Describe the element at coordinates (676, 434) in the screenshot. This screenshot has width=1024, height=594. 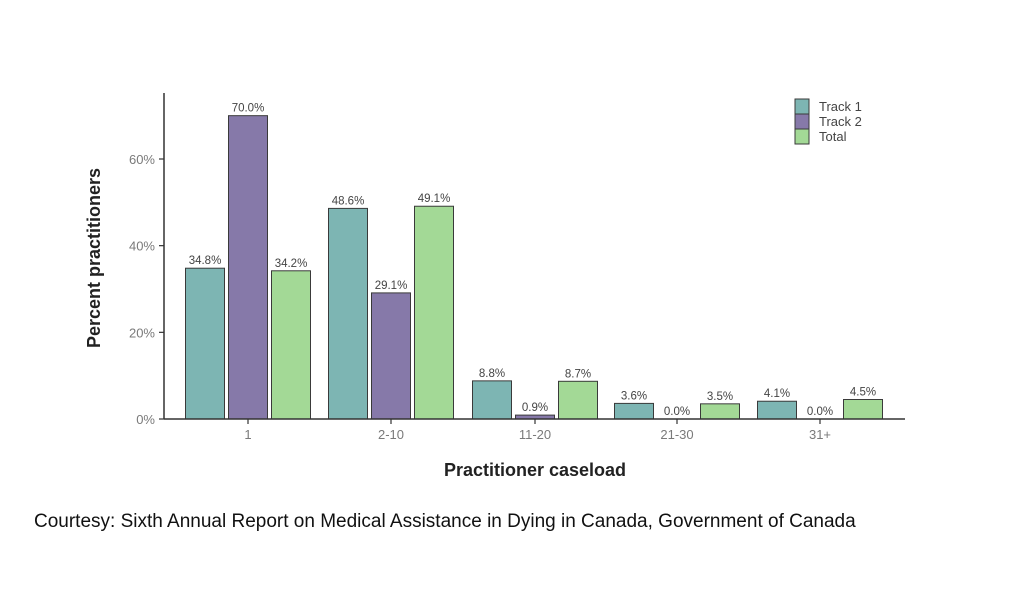
I see `x-tick-label: 21-30` at that location.